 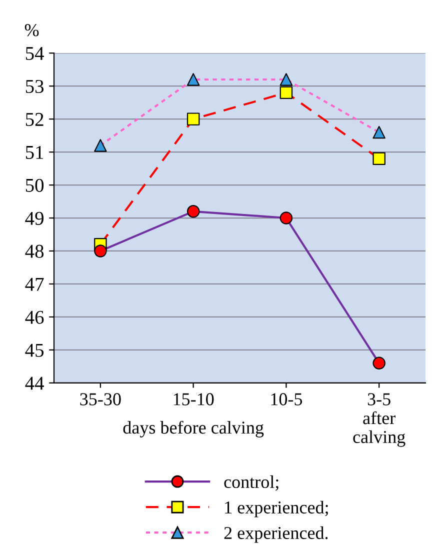 I want to click on x-tick-label: 3-5 after calving, so click(x=379, y=420).